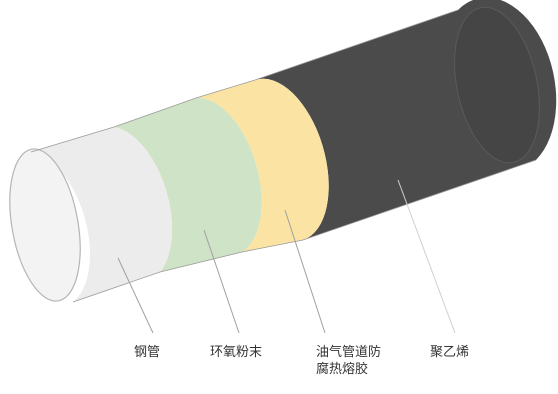 The height and width of the screenshot is (394, 558). What do you see at coordinates (135, 295) in the screenshot?
I see `leader-line-steel-pipe` at bounding box center [135, 295].